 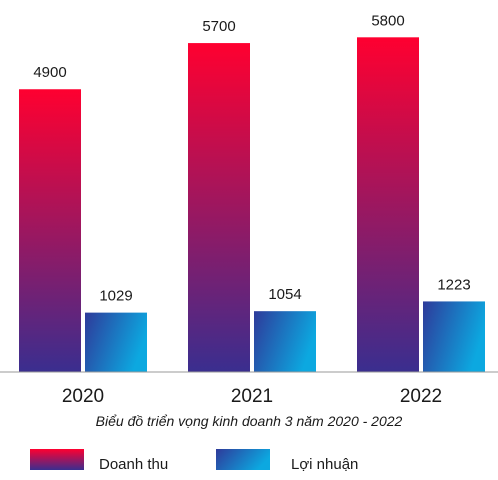 I want to click on x-tick-label-2020: 2020, so click(x=83, y=396).